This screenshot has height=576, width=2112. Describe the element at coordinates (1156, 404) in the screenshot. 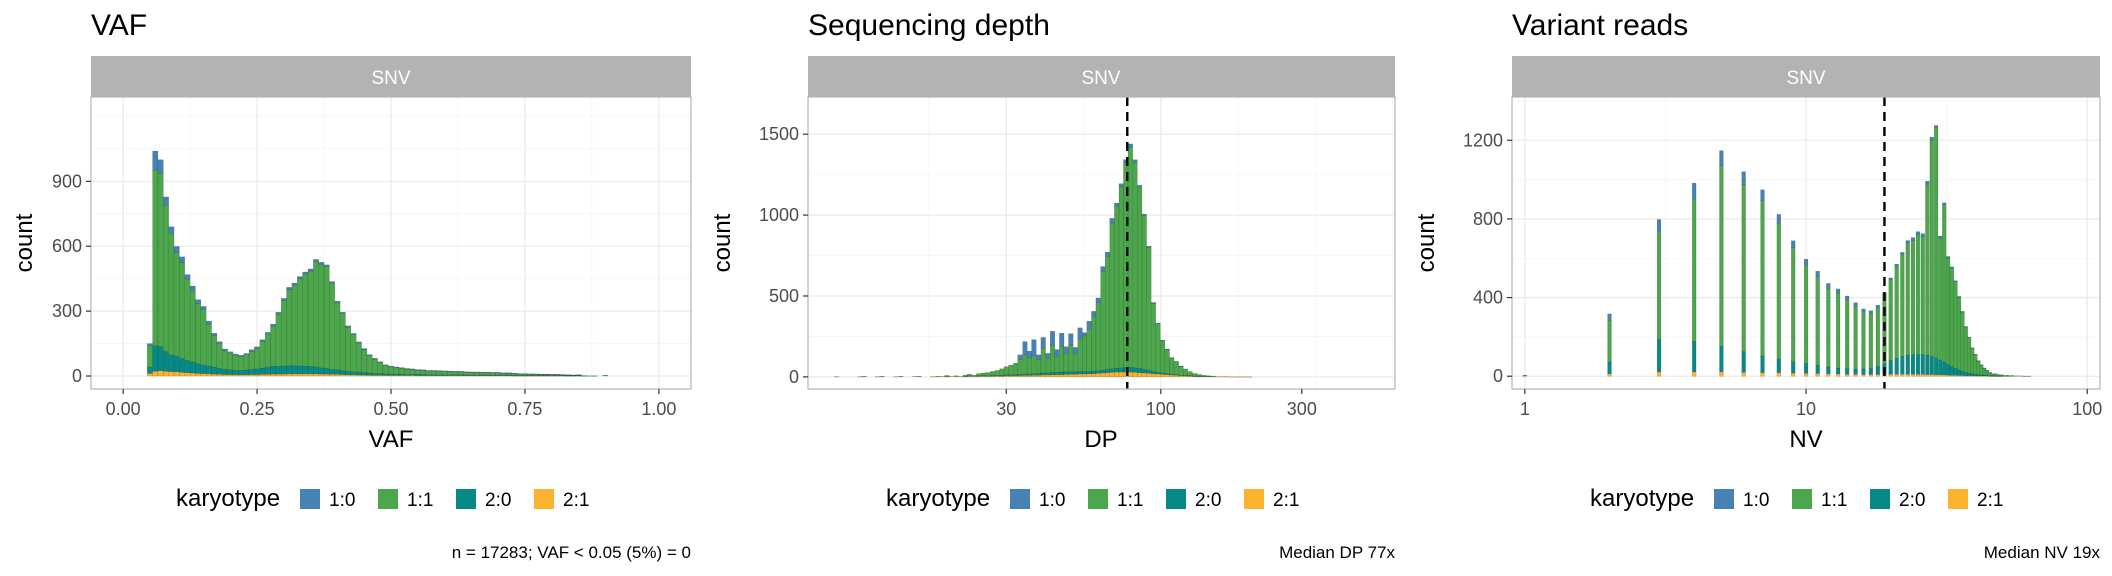

I see `depth-x-ticks: 30 100 300` at that location.